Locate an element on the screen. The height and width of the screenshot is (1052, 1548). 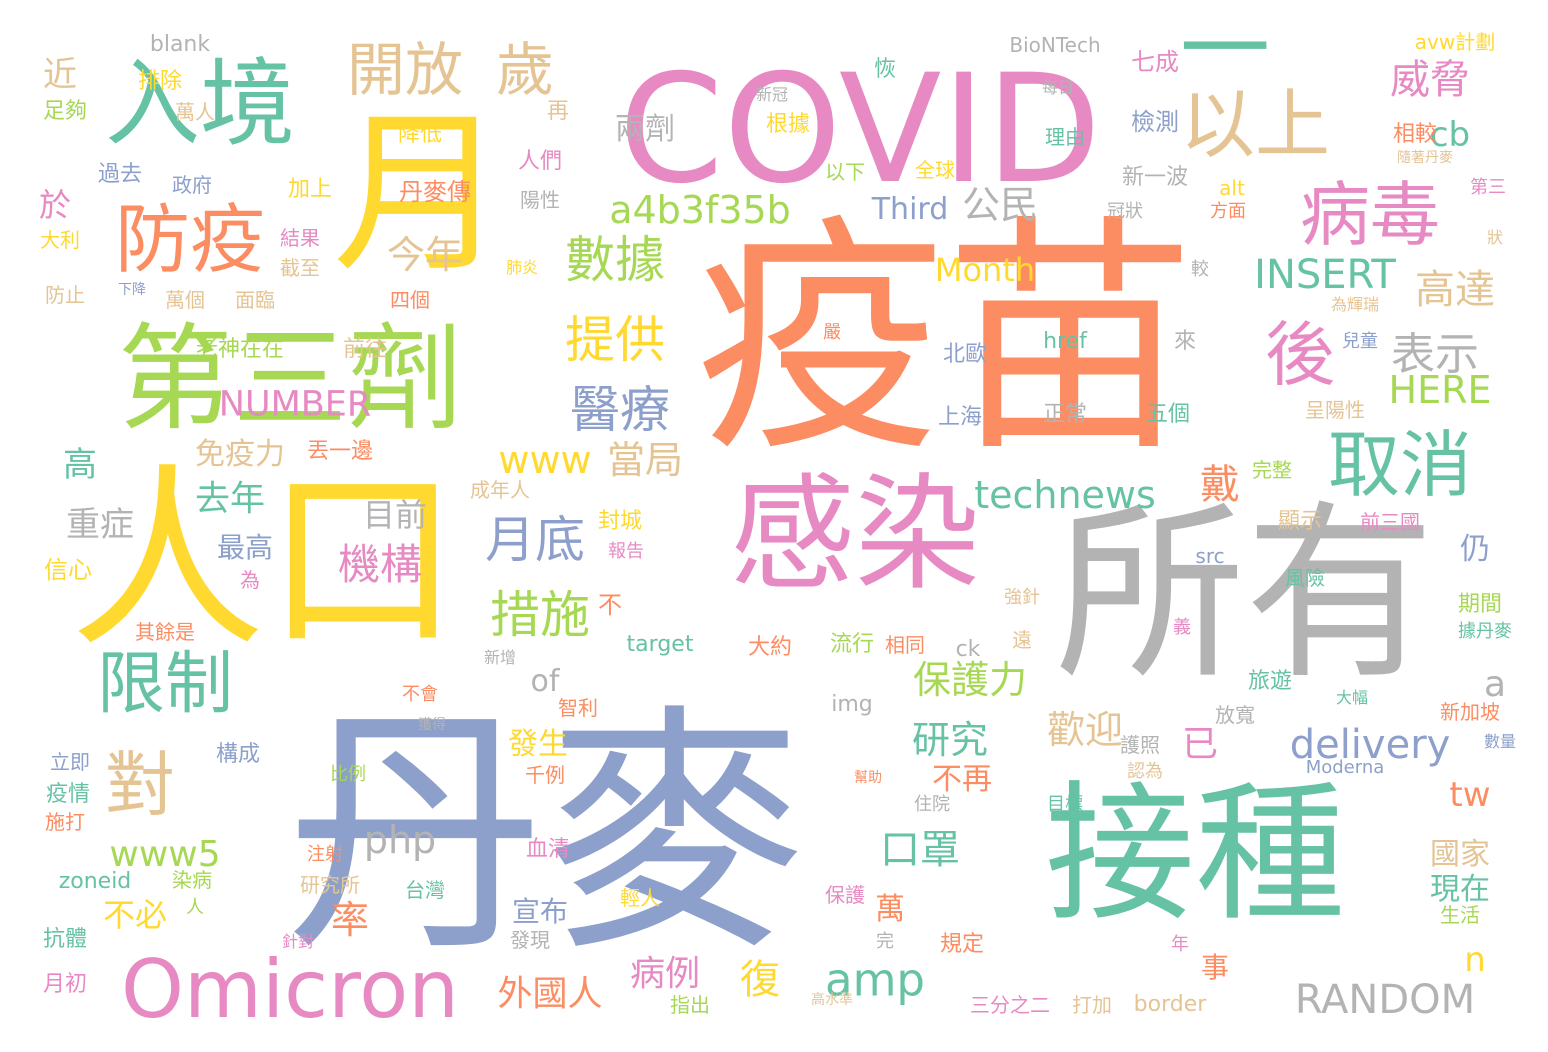
cloud-word: 高達 is located at coordinates (1455, 290).